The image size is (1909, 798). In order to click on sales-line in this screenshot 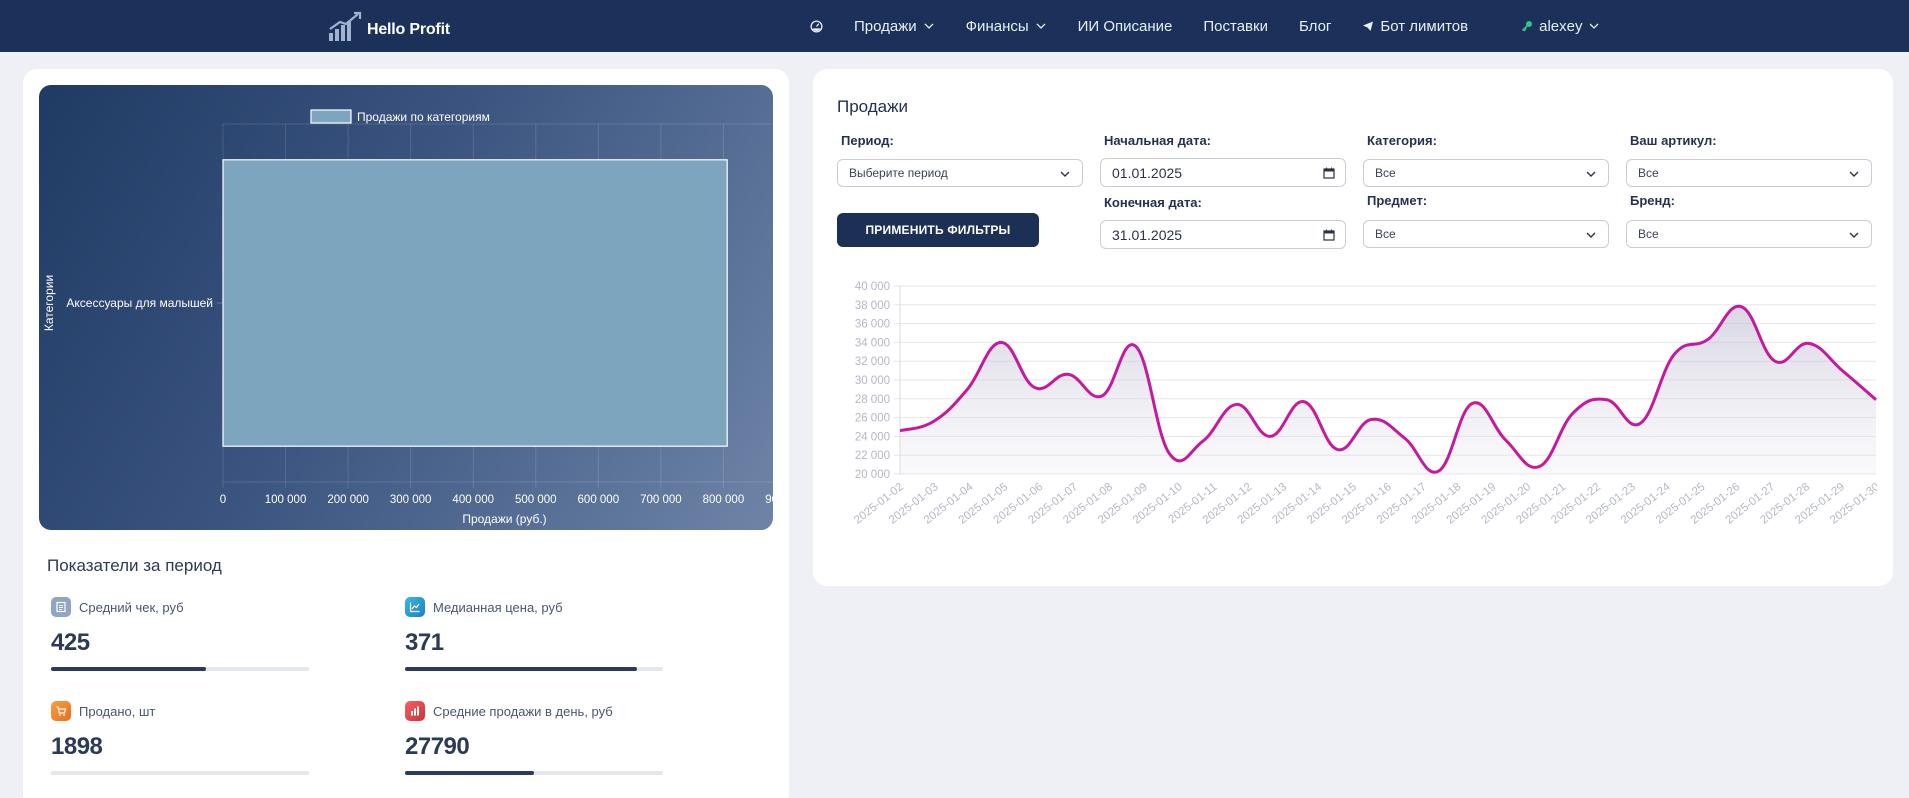, I will do `click(1388, 389)`.